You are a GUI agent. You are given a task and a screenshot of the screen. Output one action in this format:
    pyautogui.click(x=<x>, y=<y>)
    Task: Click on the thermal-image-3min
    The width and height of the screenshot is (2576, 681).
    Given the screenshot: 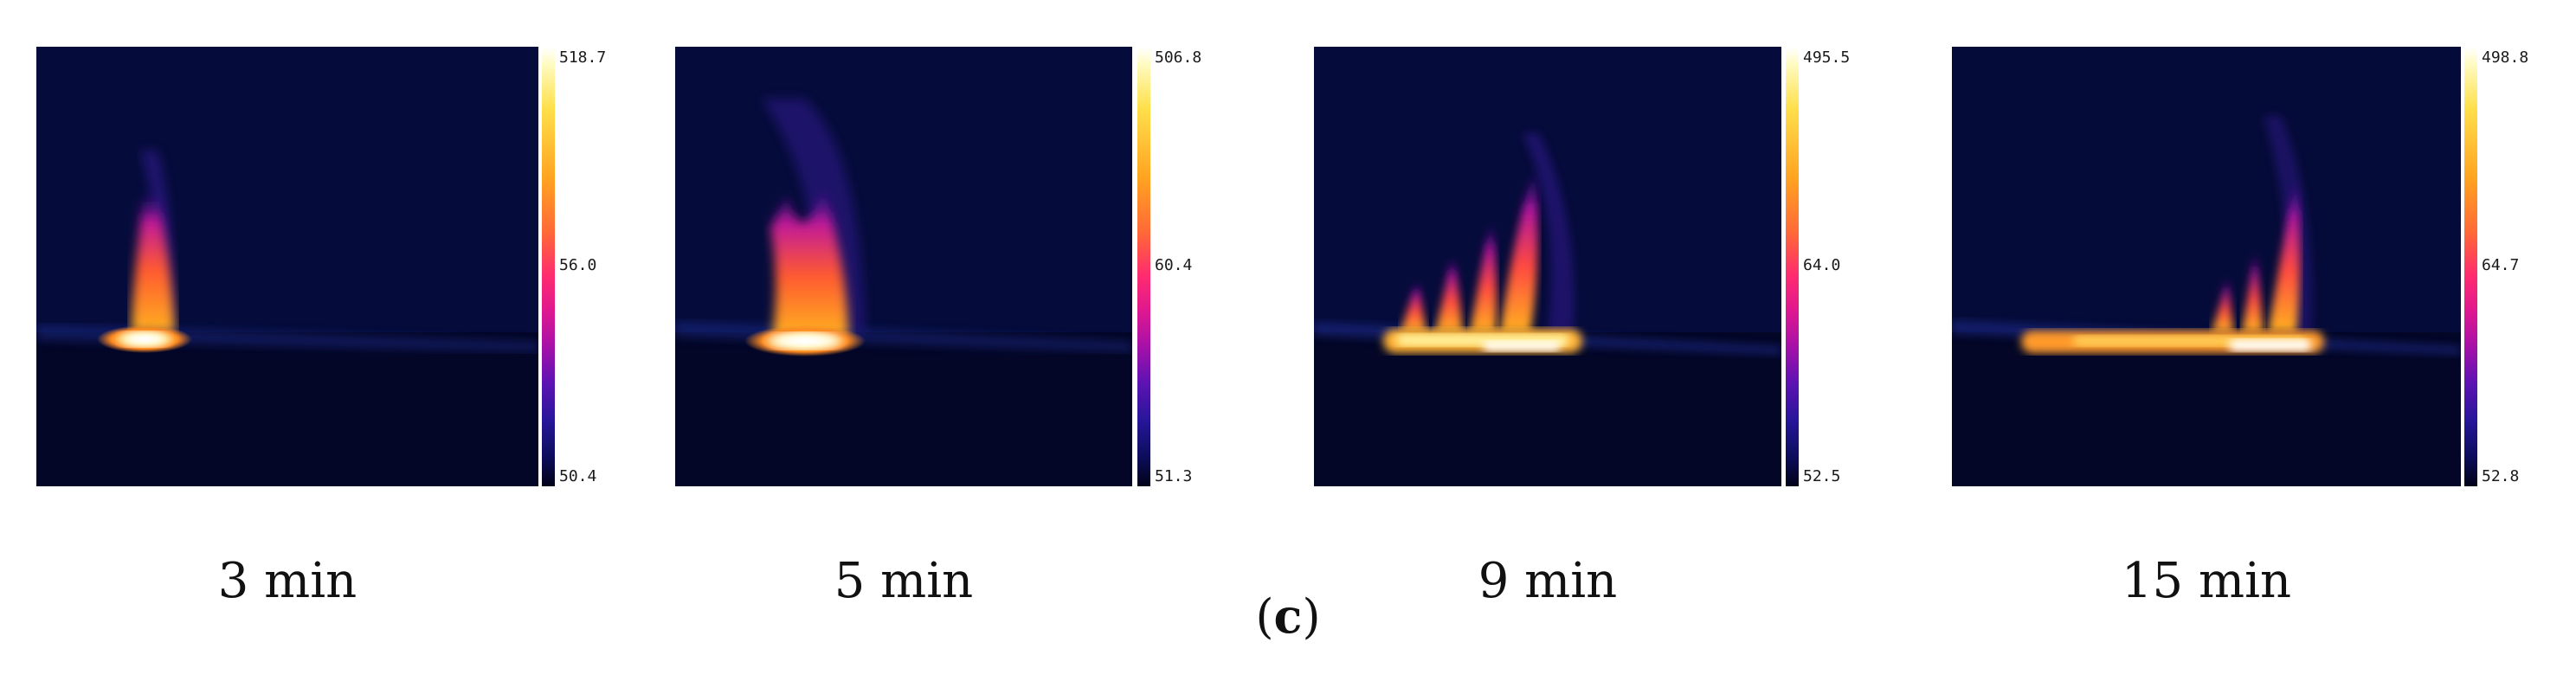 What is the action you would take?
    pyautogui.click(x=287, y=266)
    